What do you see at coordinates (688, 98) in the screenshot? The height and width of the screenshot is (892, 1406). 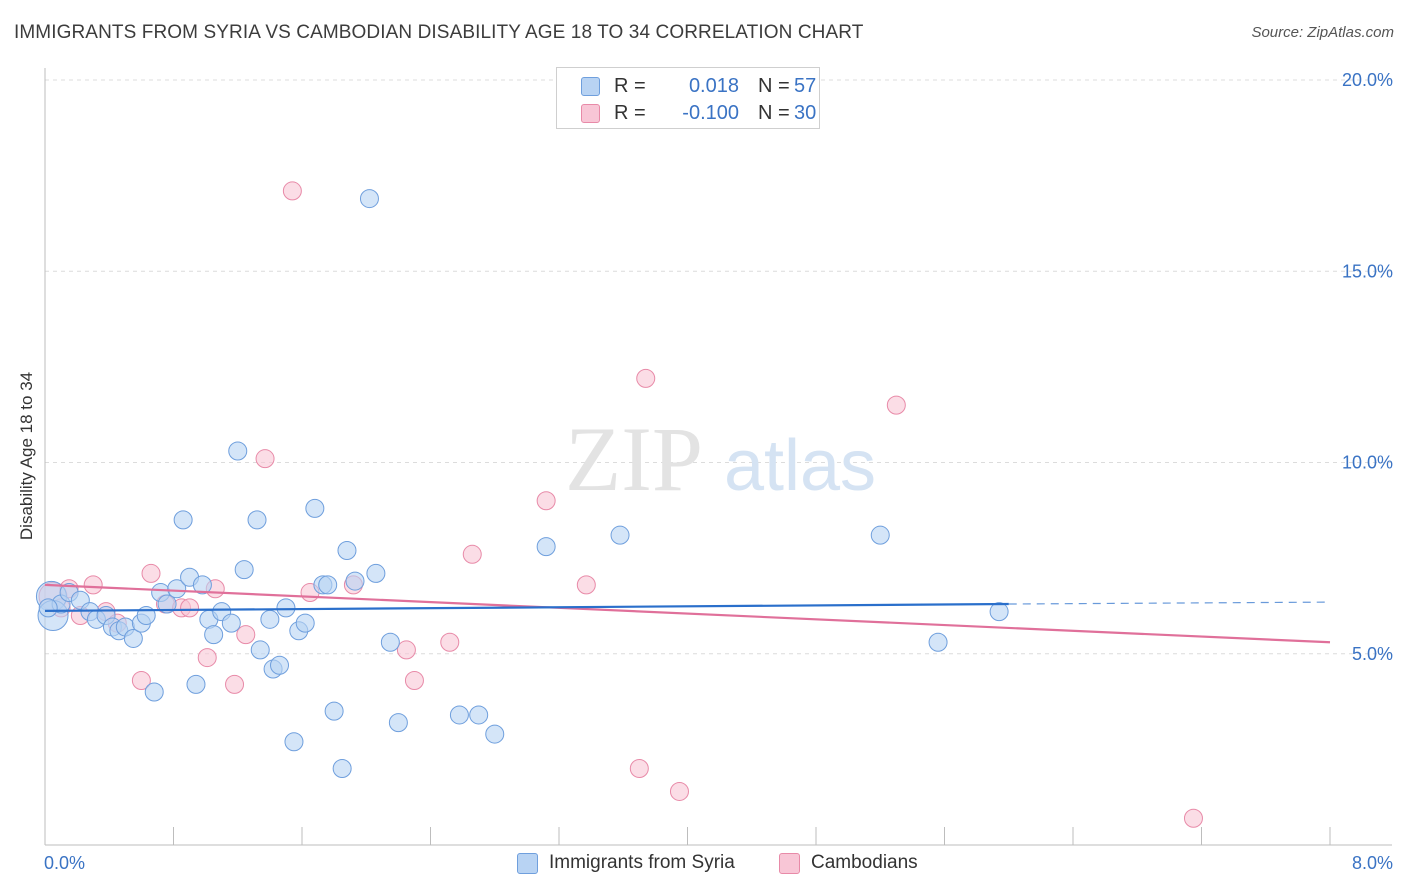 I see `correlation-legend: R = 0.018 N = 57 R = -0.100 N = 30` at bounding box center [688, 98].